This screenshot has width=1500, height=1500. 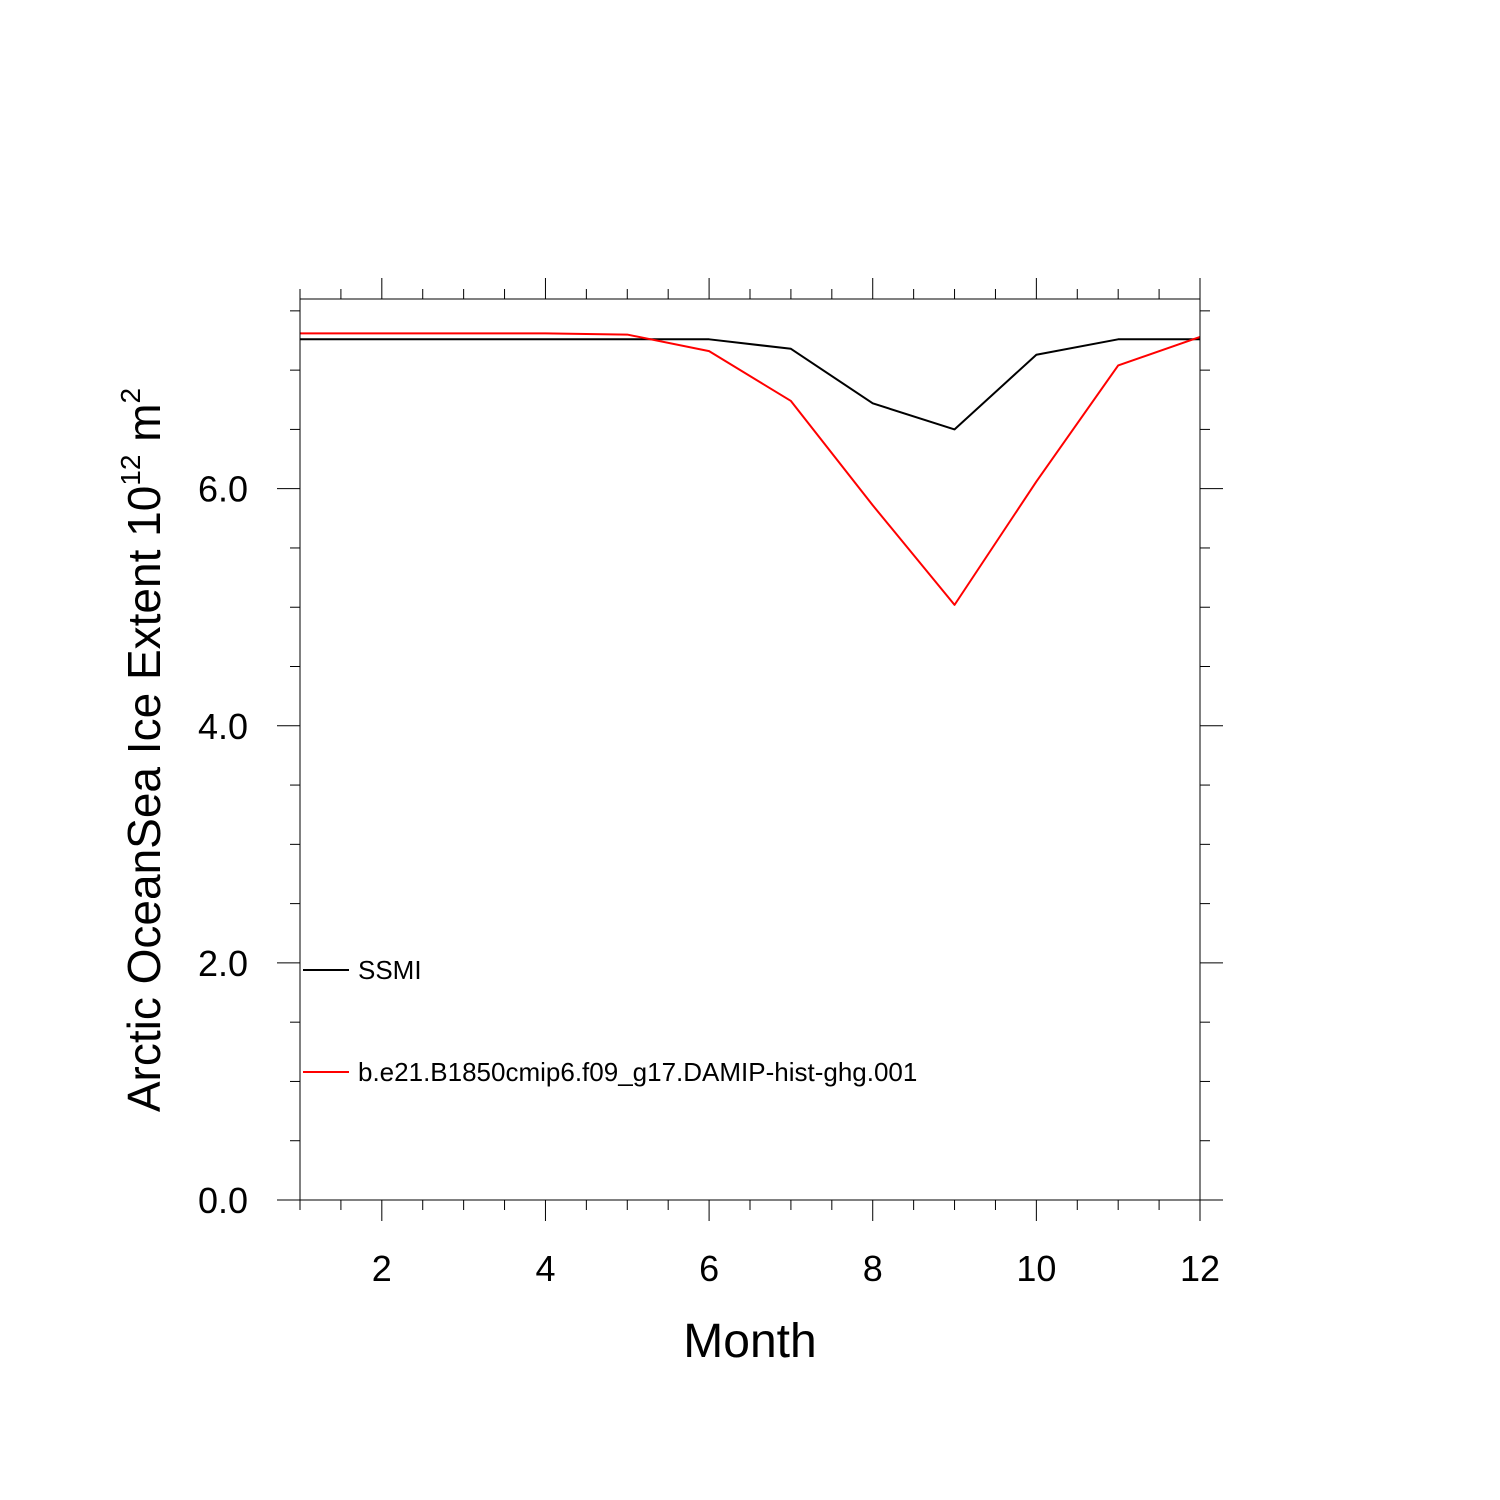 I want to click on y-tick-label: 6.0, so click(x=223, y=489).